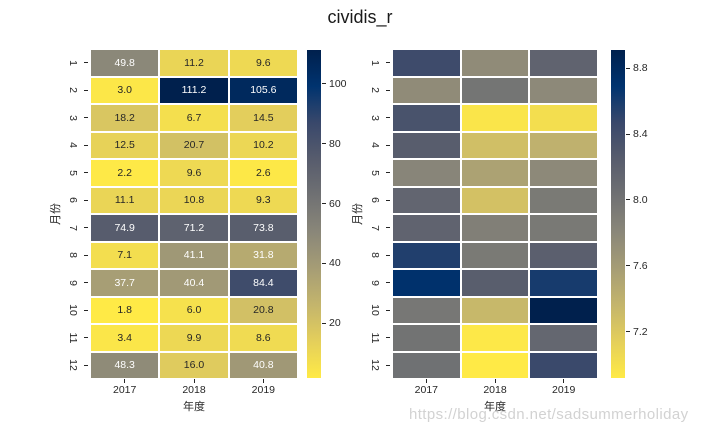  Describe the element at coordinates (263, 365) in the screenshot. I see `heatmap-cell: 40.8` at that location.